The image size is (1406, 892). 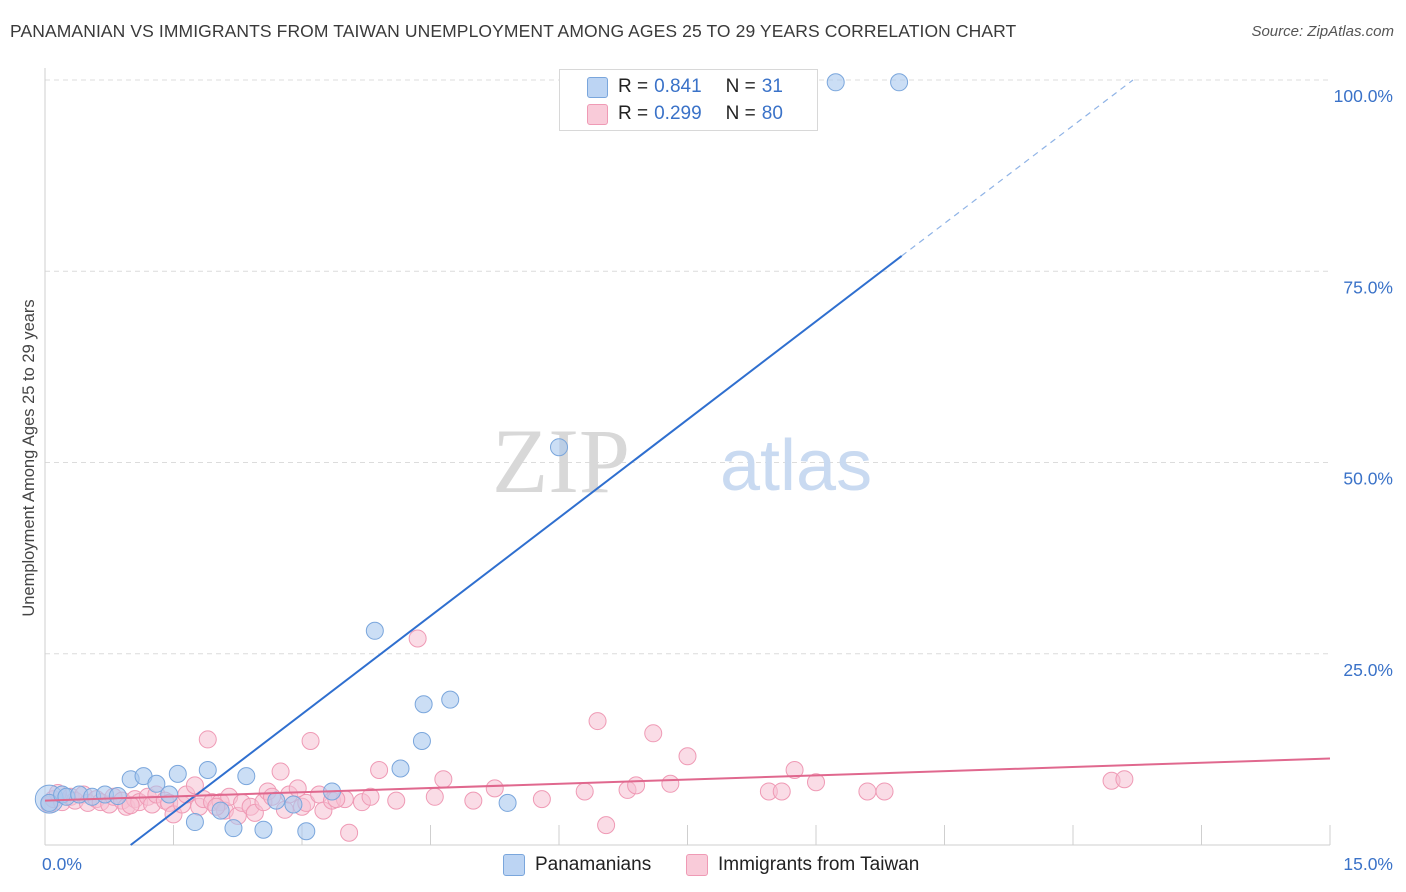 I want to click on bottom-legend-taiwan: Immigrants from Taiwan, so click(x=802, y=865).